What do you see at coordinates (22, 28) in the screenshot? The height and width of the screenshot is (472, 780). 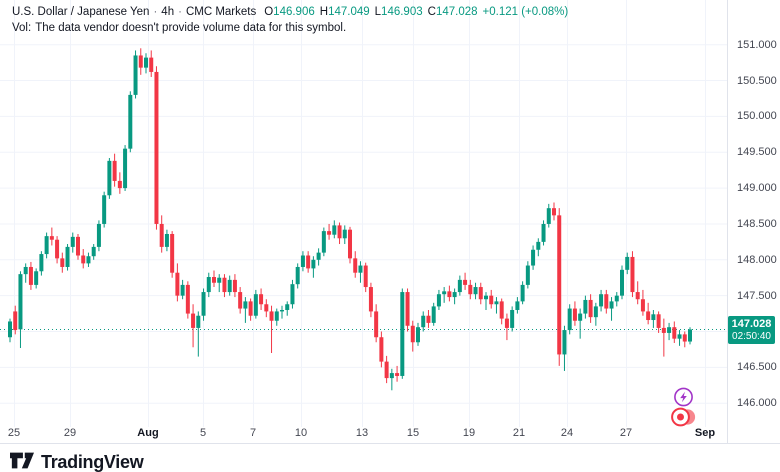 I see `volume-label: Vol:` at bounding box center [22, 28].